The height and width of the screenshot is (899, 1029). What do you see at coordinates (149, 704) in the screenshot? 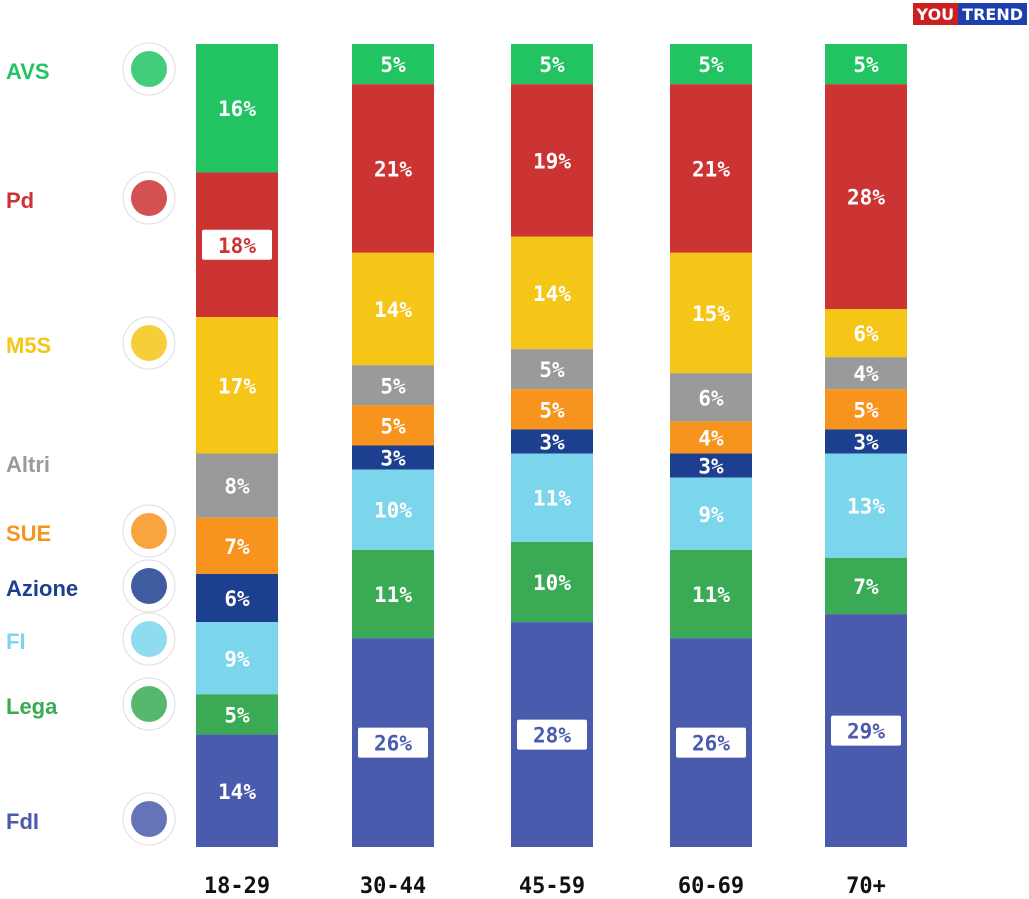
I see `lega-logo-mark` at bounding box center [149, 704].